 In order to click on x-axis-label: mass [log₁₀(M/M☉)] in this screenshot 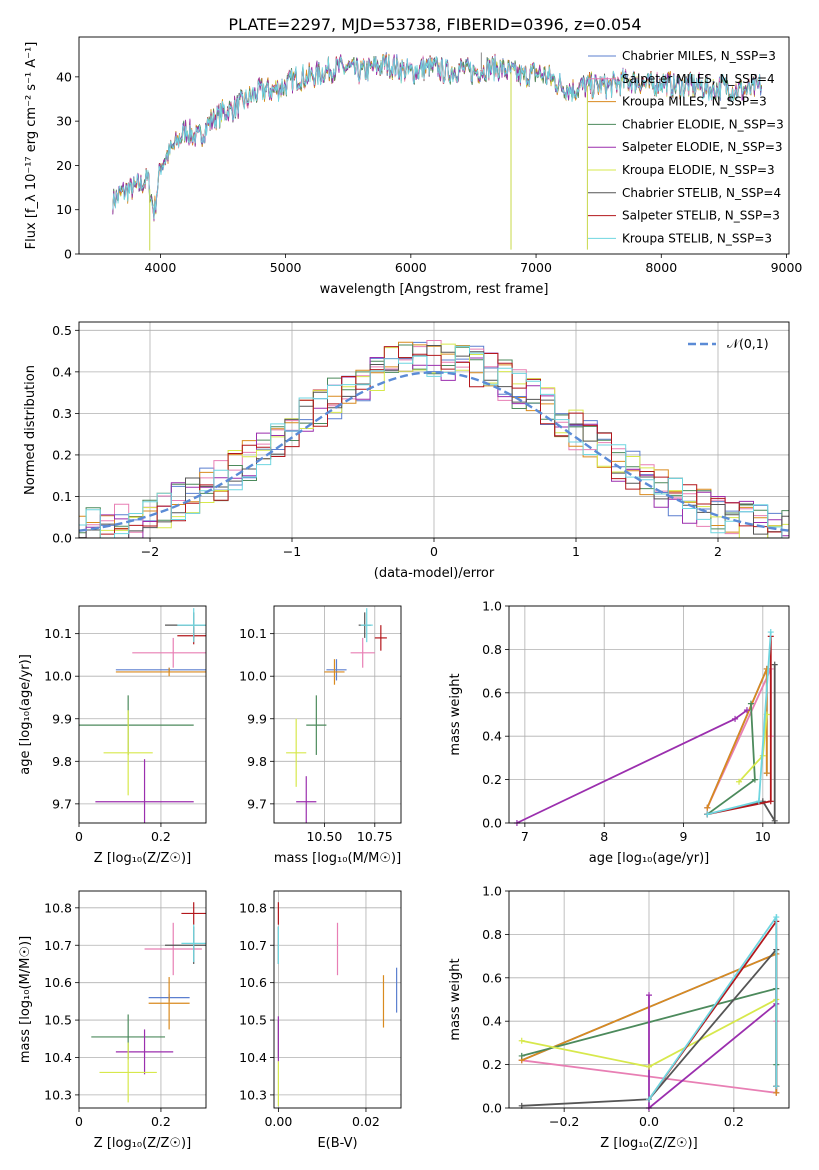, I will do `click(337, 858)`.